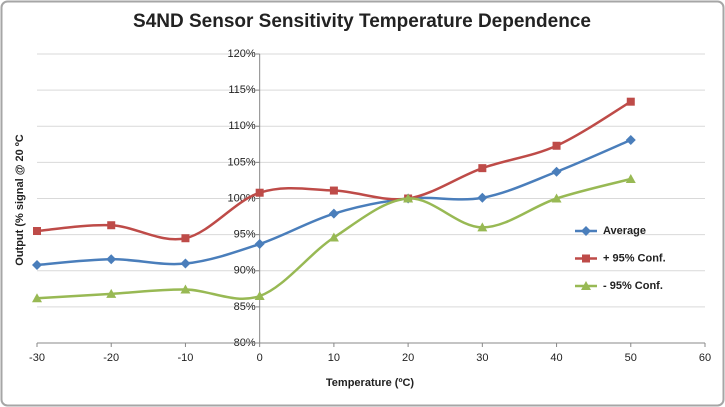 The width and height of the screenshot is (725, 407). What do you see at coordinates (242, 54) in the screenshot?
I see `y-tick-label: 120%` at bounding box center [242, 54].